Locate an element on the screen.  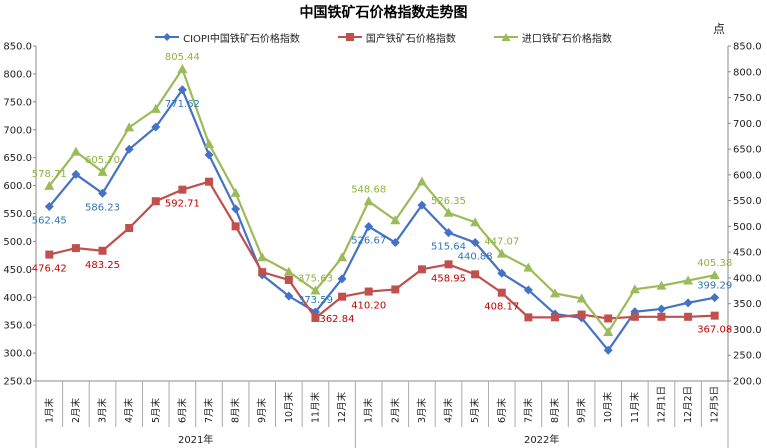
legend-item-ciopi: CIOPI中国铁矿石价格指数 is located at coordinates (227, 37).